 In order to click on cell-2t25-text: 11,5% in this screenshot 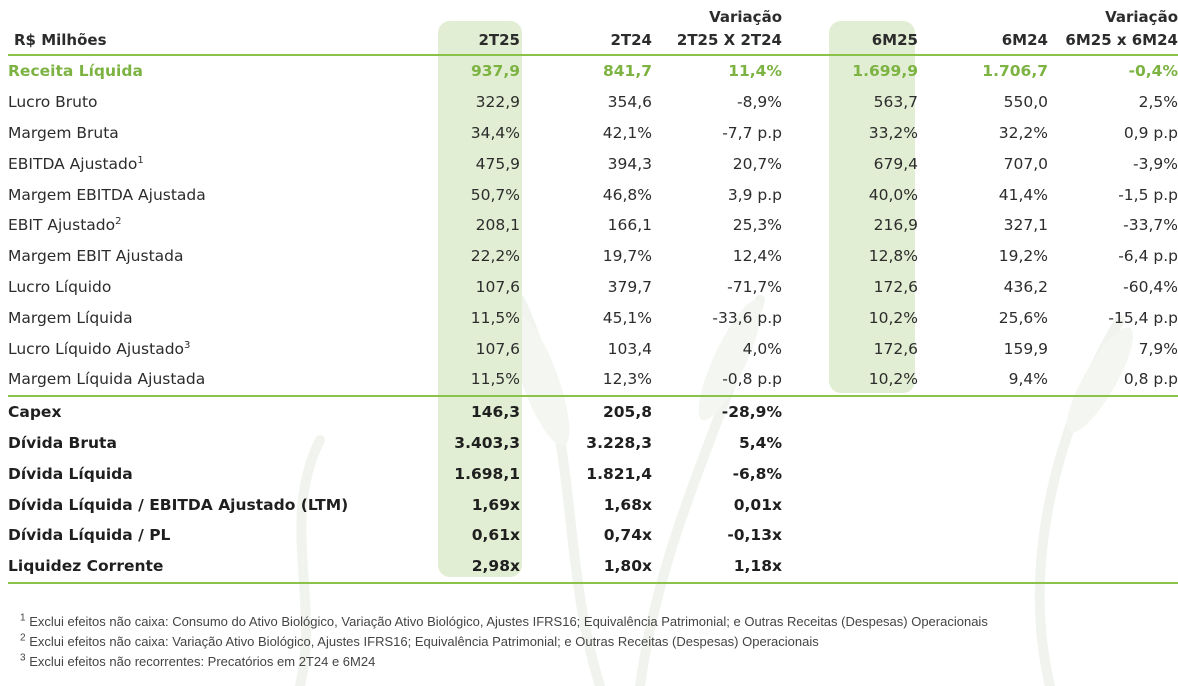, I will do `click(495, 317)`.